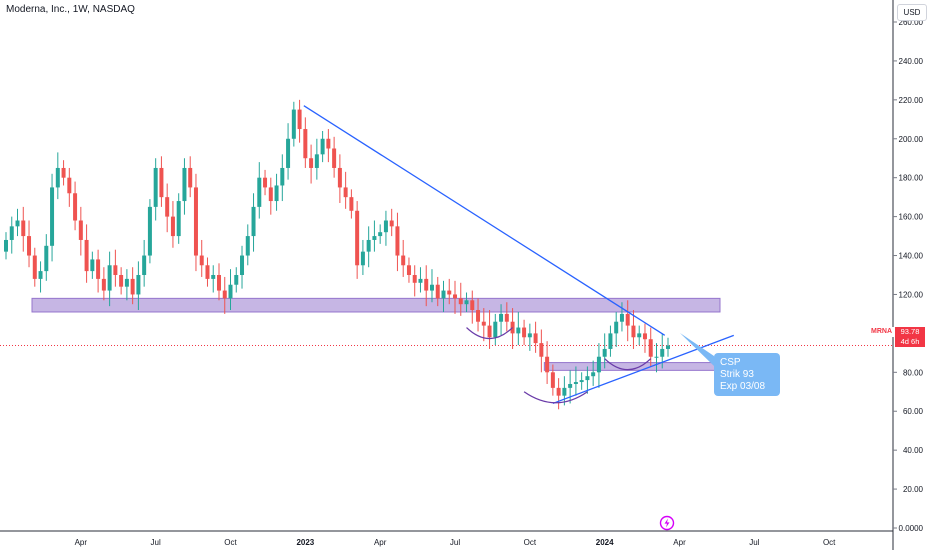 This screenshot has width=932, height=550. What do you see at coordinates (911, 528) in the screenshot?
I see `y-tick-label: 0.0000` at bounding box center [911, 528].